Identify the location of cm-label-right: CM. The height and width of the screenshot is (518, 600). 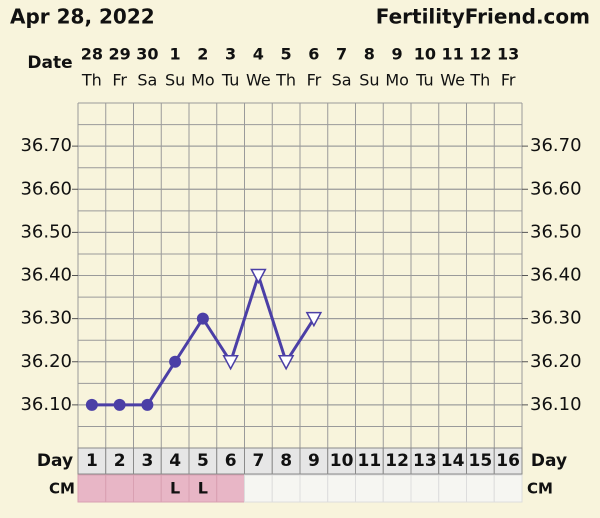
(540, 489).